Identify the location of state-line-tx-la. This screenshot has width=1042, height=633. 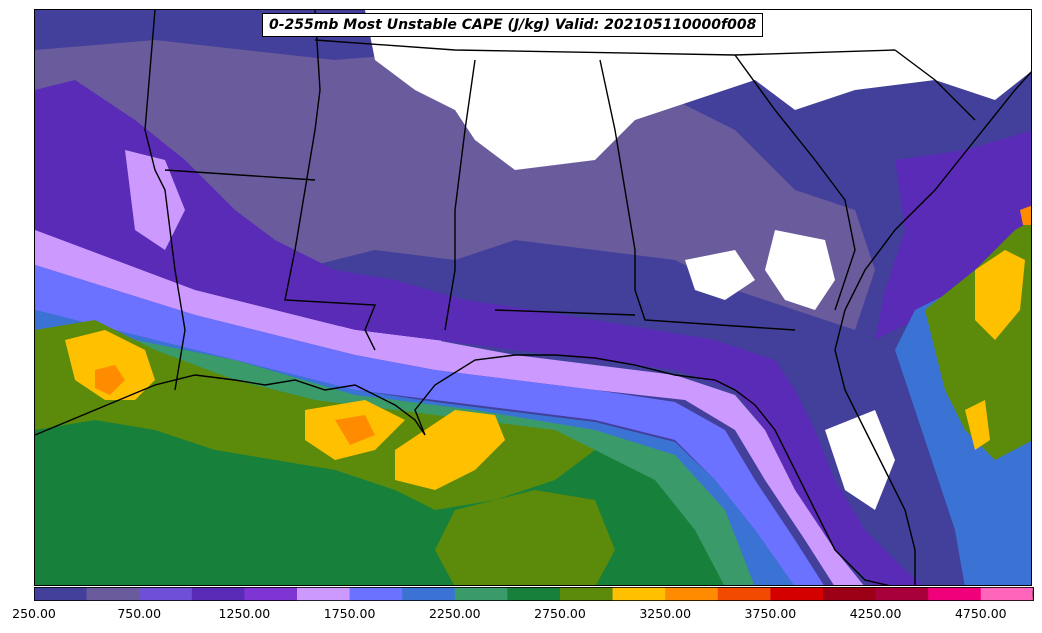
(165, 200).